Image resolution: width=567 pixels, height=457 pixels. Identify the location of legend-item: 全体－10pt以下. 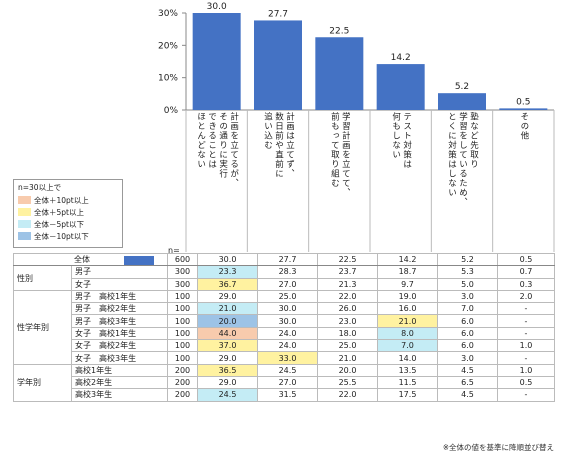
(53, 236).